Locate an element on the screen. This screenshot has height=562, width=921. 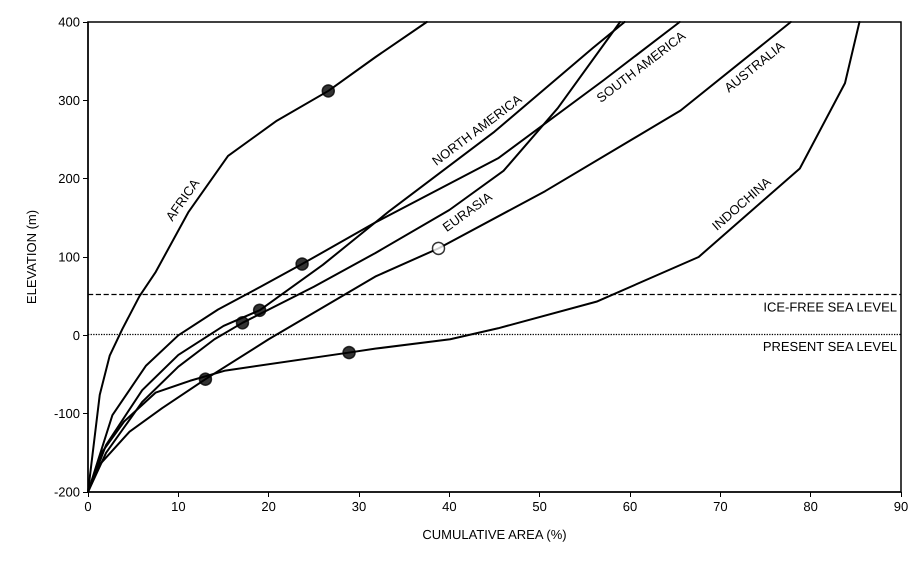
x-tick-label: 70 is located at coordinates (720, 506).